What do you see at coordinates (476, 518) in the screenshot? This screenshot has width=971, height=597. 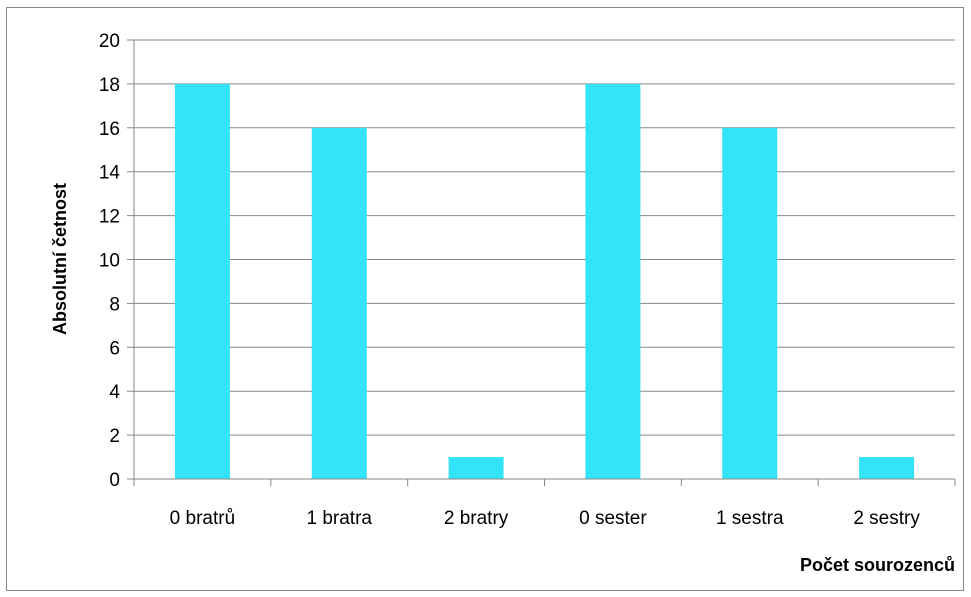 I see `x-tick-label: 2 bratry` at bounding box center [476, 518].